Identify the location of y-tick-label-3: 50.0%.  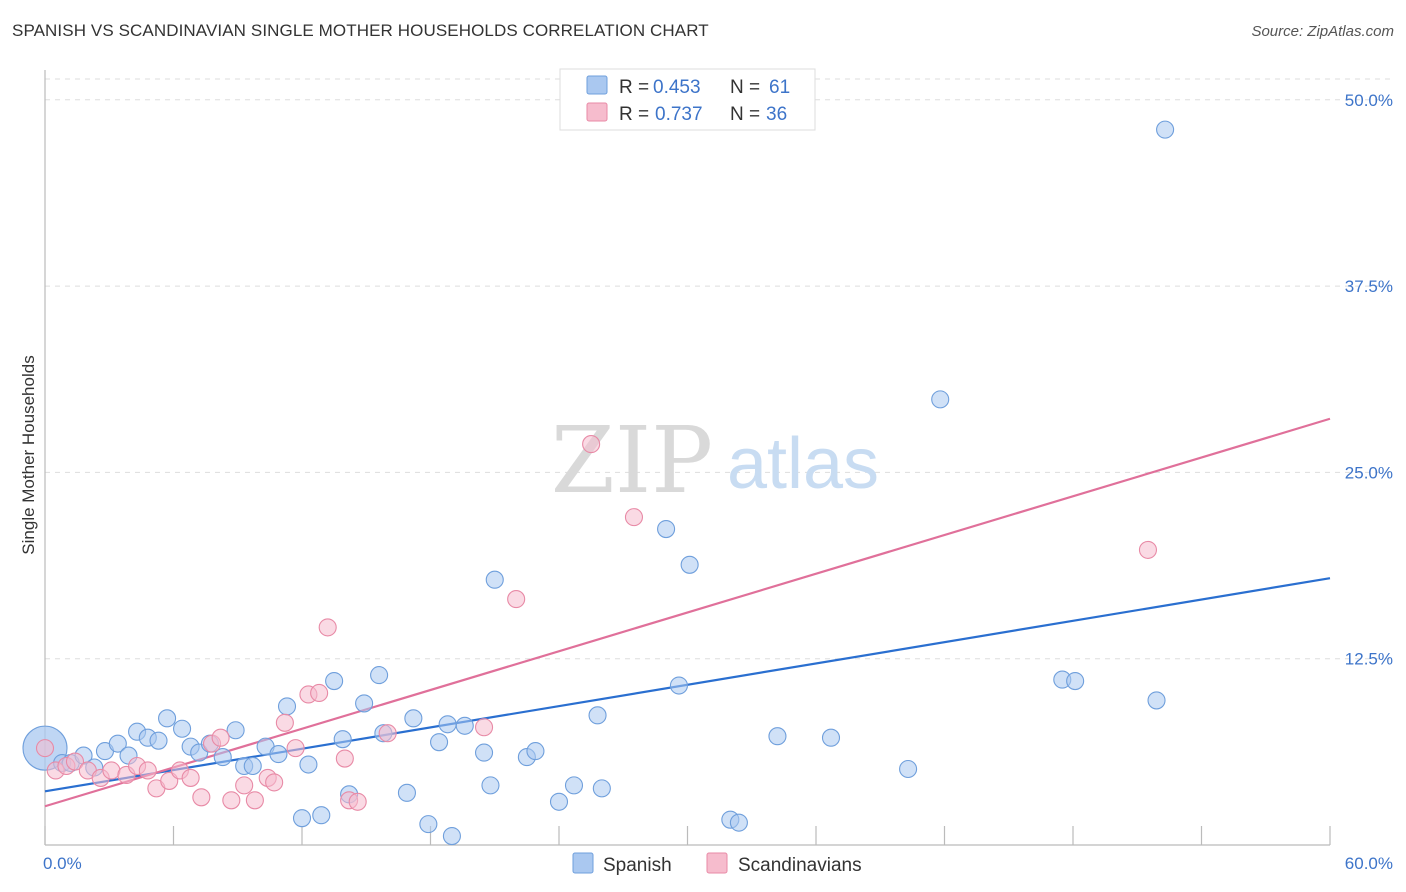
(1369, 100).